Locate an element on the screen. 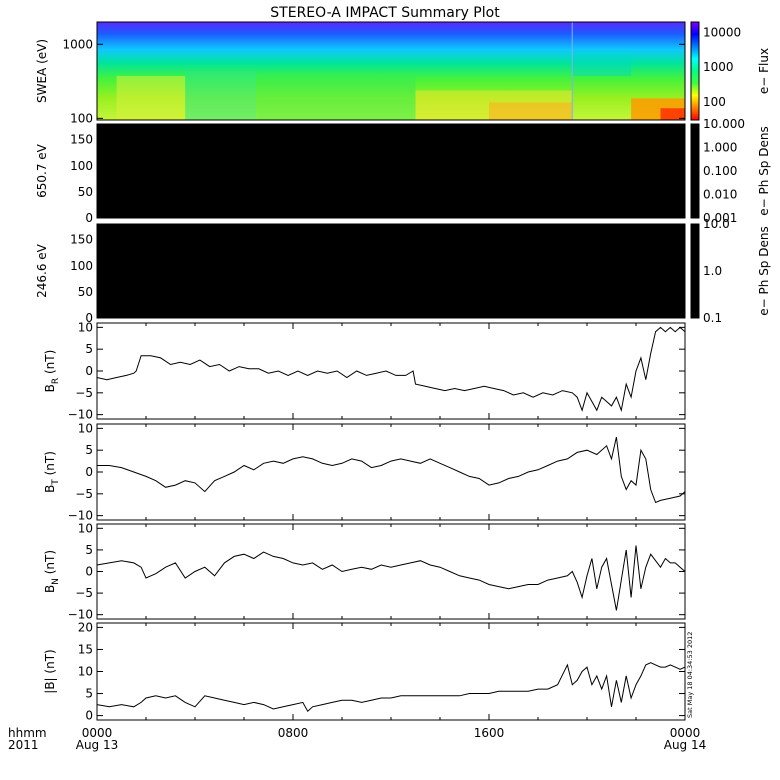  bn-ytick-label: 10 is located at coordinates (85, 528).